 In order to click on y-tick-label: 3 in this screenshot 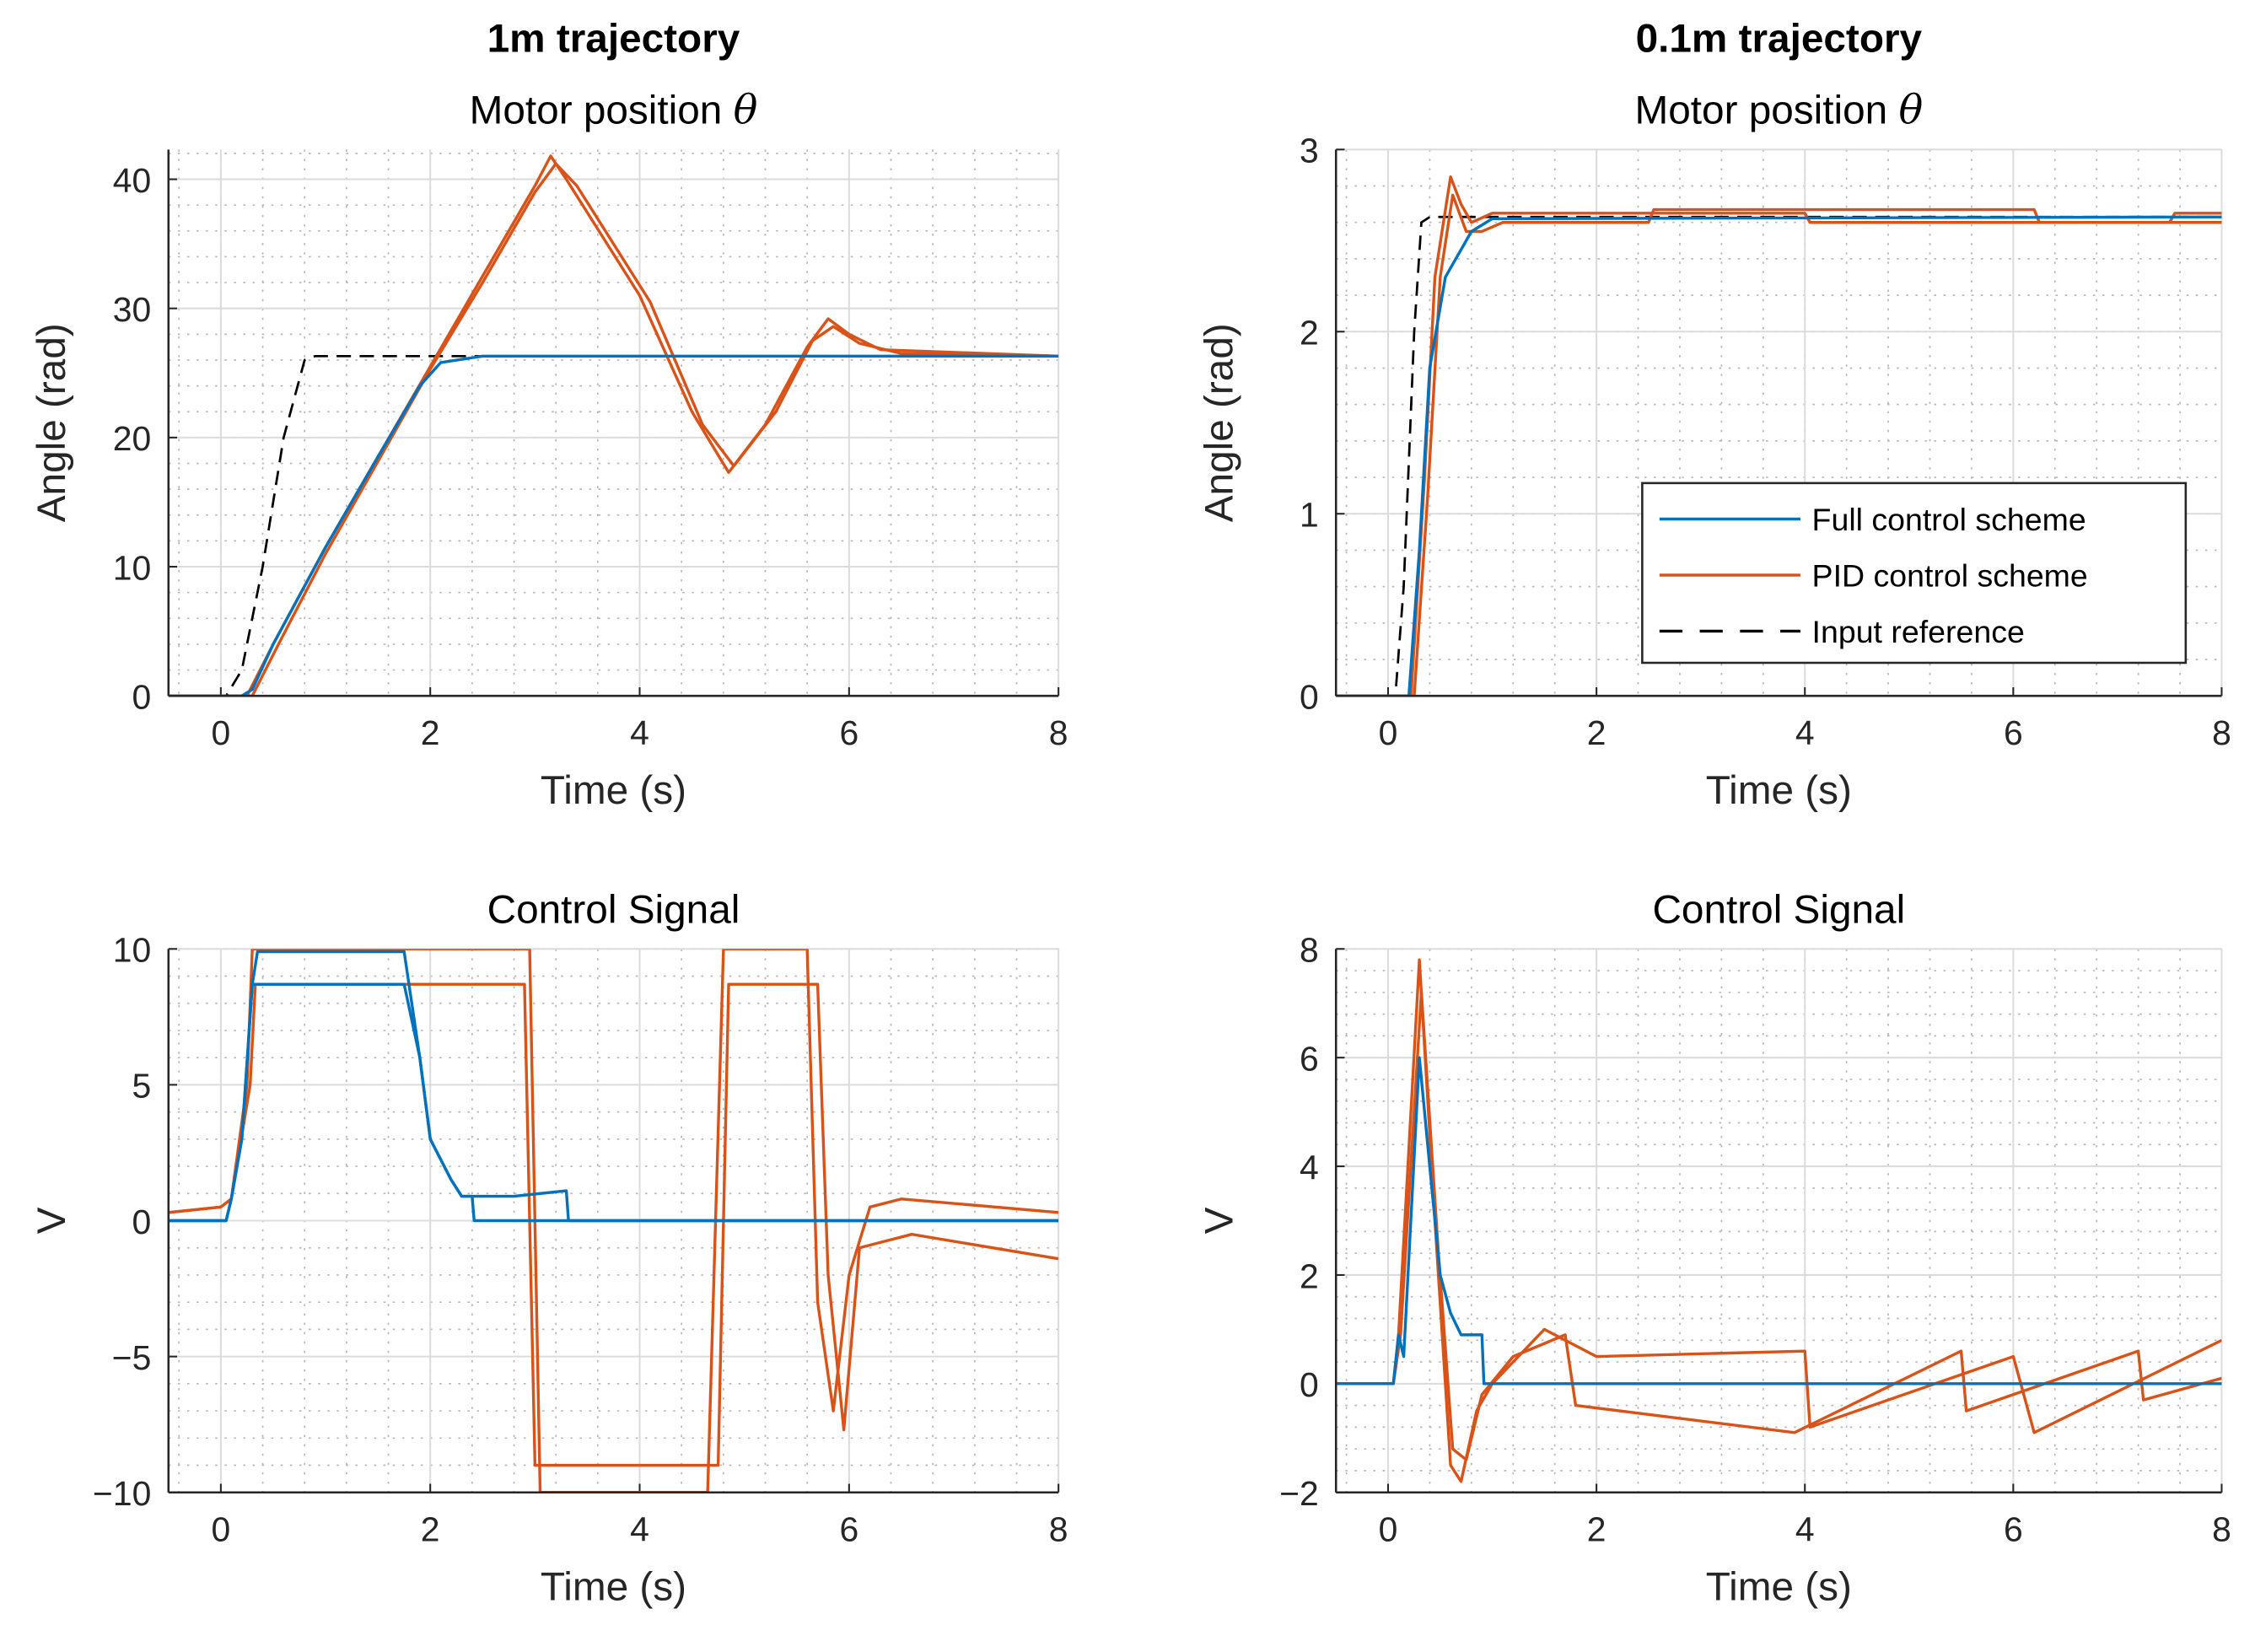, I will do `click(1309, 151)`.